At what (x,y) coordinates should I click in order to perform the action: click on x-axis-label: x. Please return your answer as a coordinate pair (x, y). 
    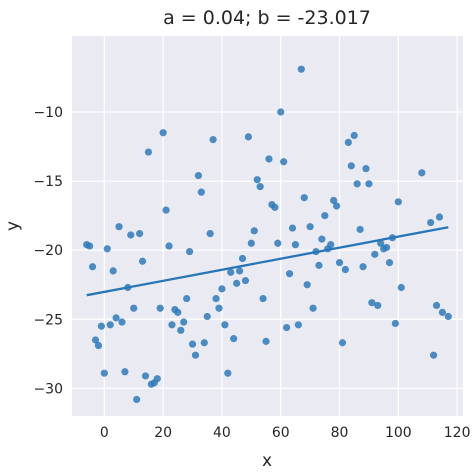
    Looking at the image, I should click on (267, 461).